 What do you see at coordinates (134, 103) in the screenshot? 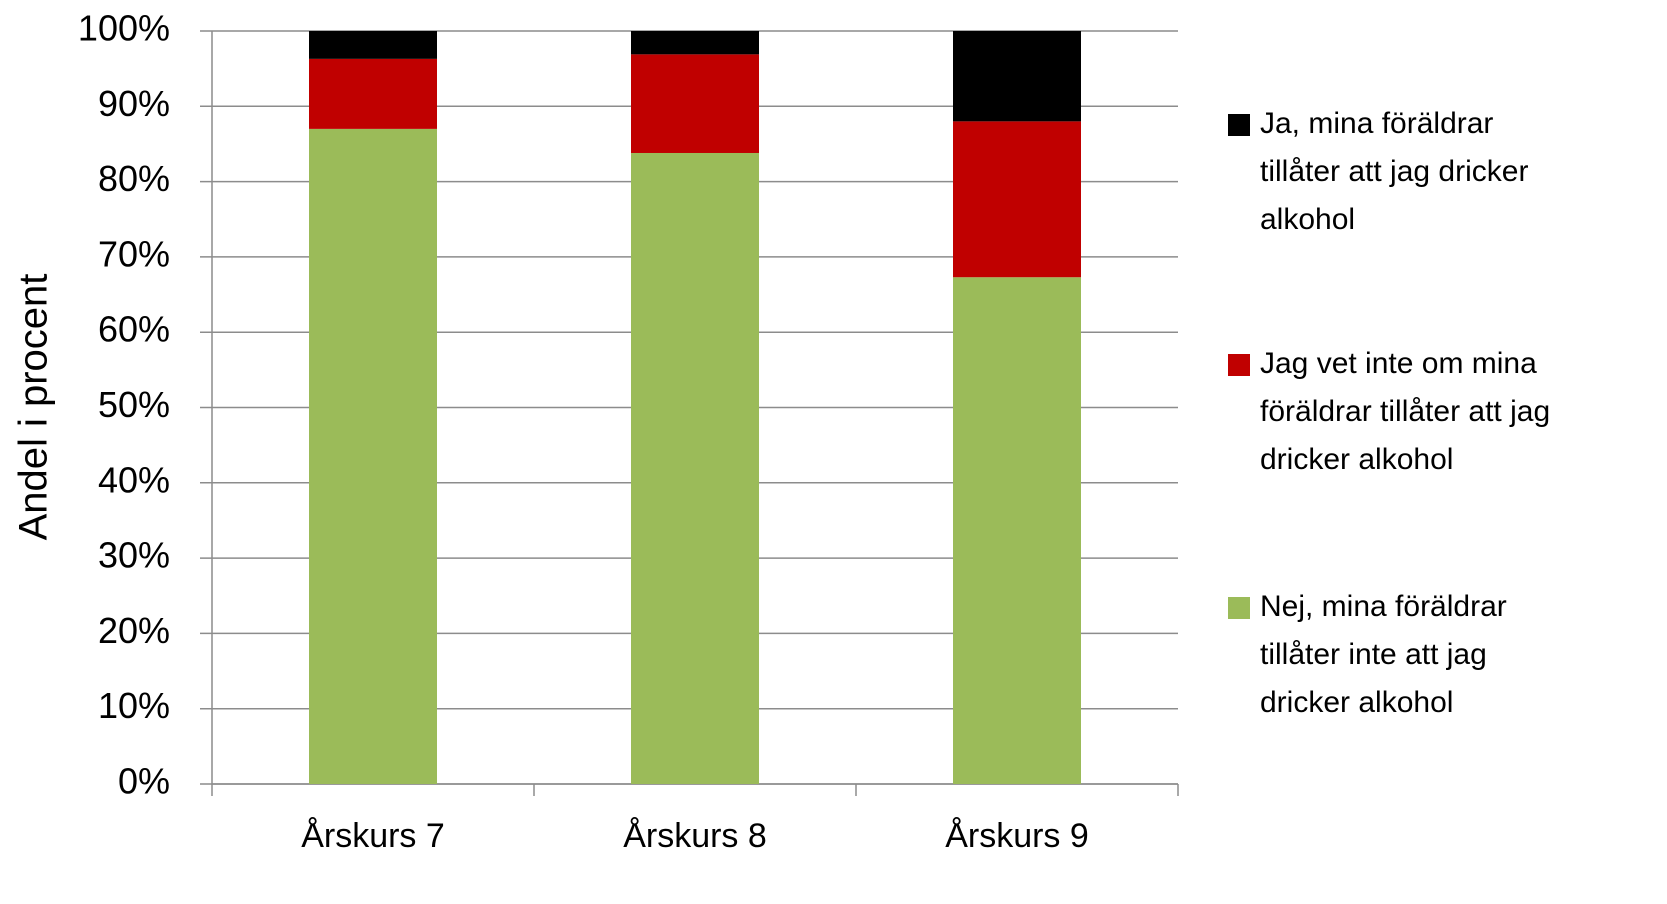
I see `y-tick-label: 90%` at bounding box center [134, 103].